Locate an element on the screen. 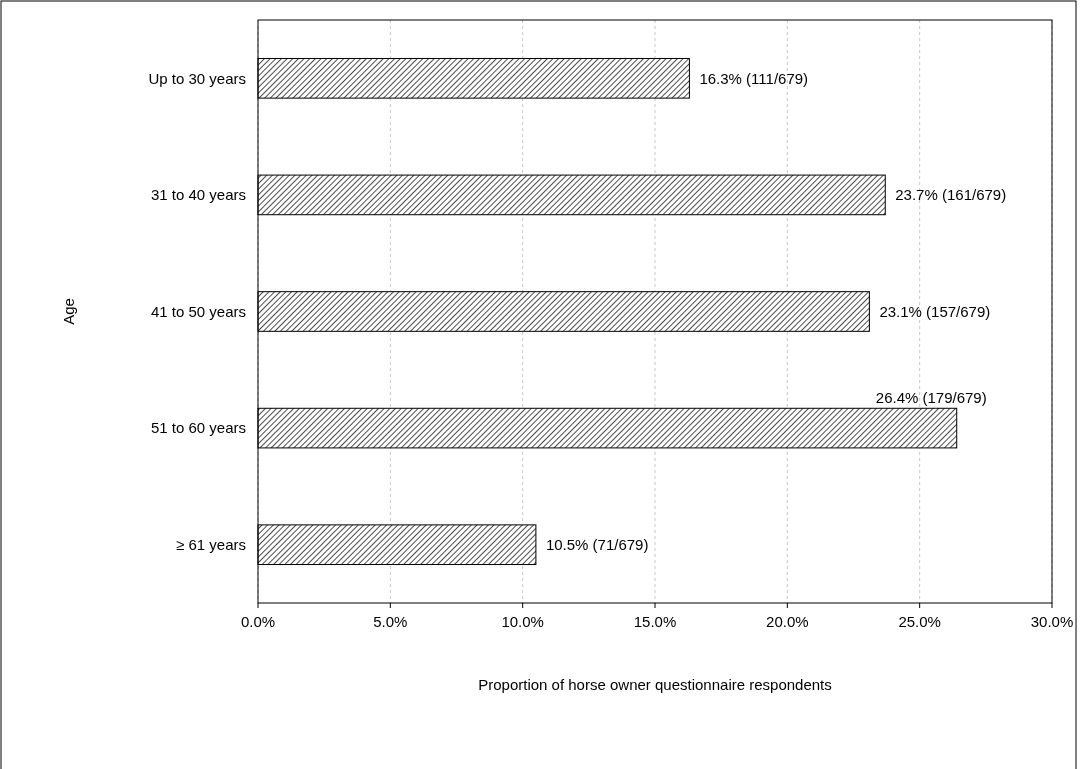 The width and height of the screenshot is (1087, 769). data-label: 23.1% (157/679) is located at coordinates (935, 311).